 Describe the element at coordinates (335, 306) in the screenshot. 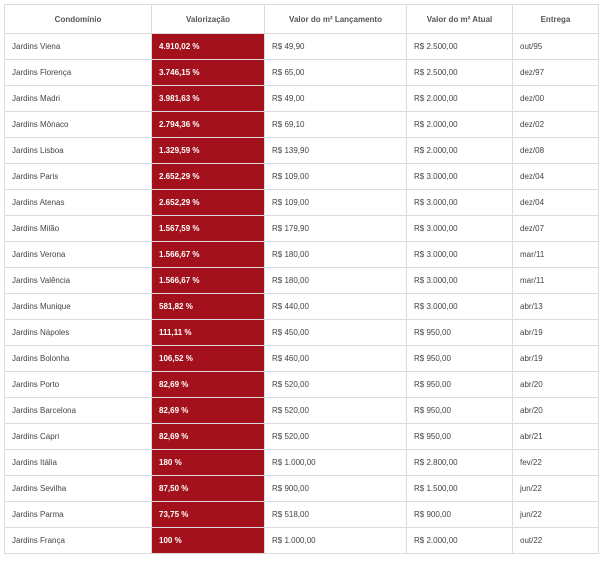

I see `launch-price-cell: R$ 440,00` at that location.